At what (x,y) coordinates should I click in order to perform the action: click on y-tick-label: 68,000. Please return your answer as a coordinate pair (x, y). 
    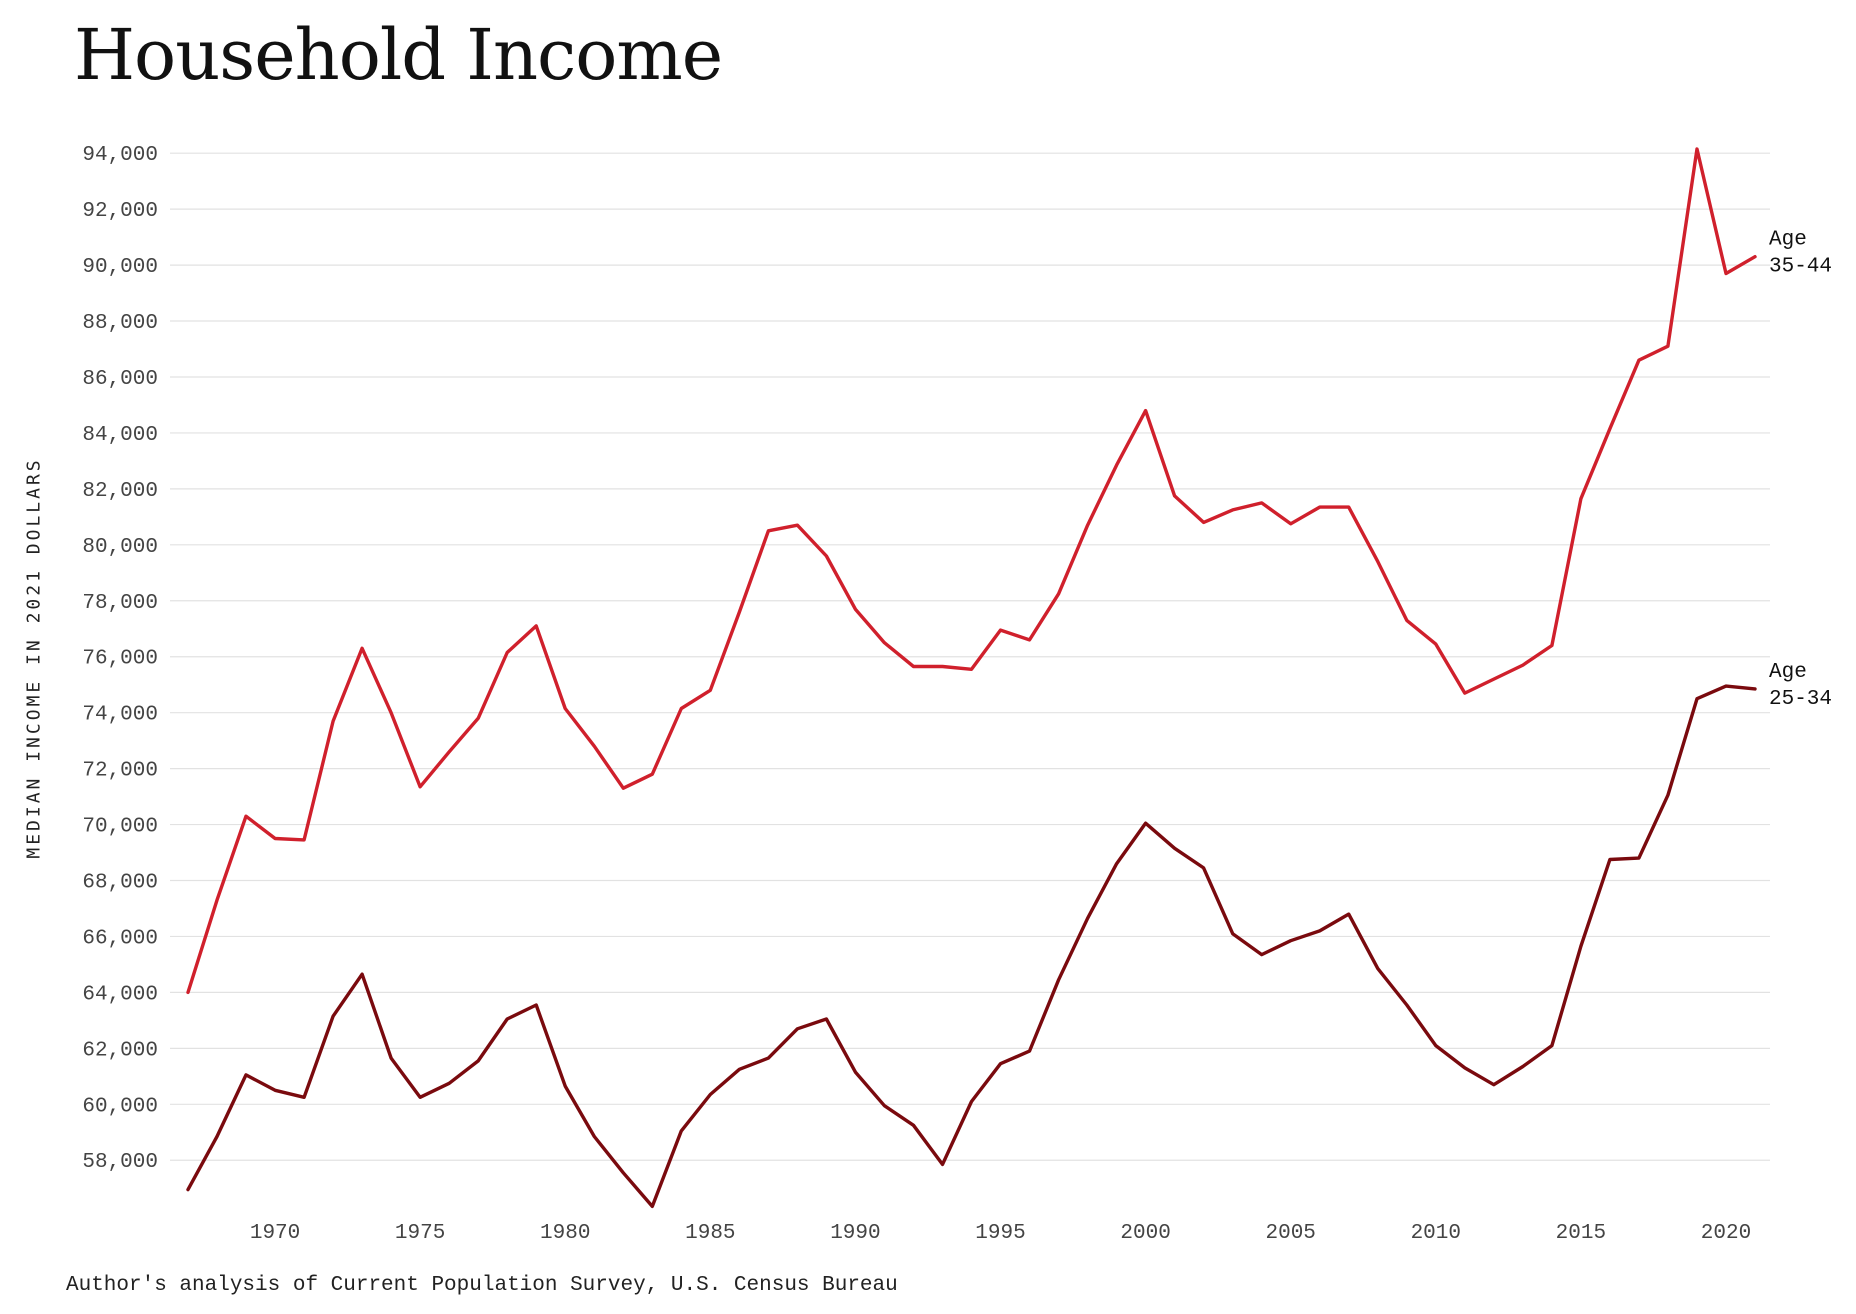
    Looking at the image, I should click on (120, 883).